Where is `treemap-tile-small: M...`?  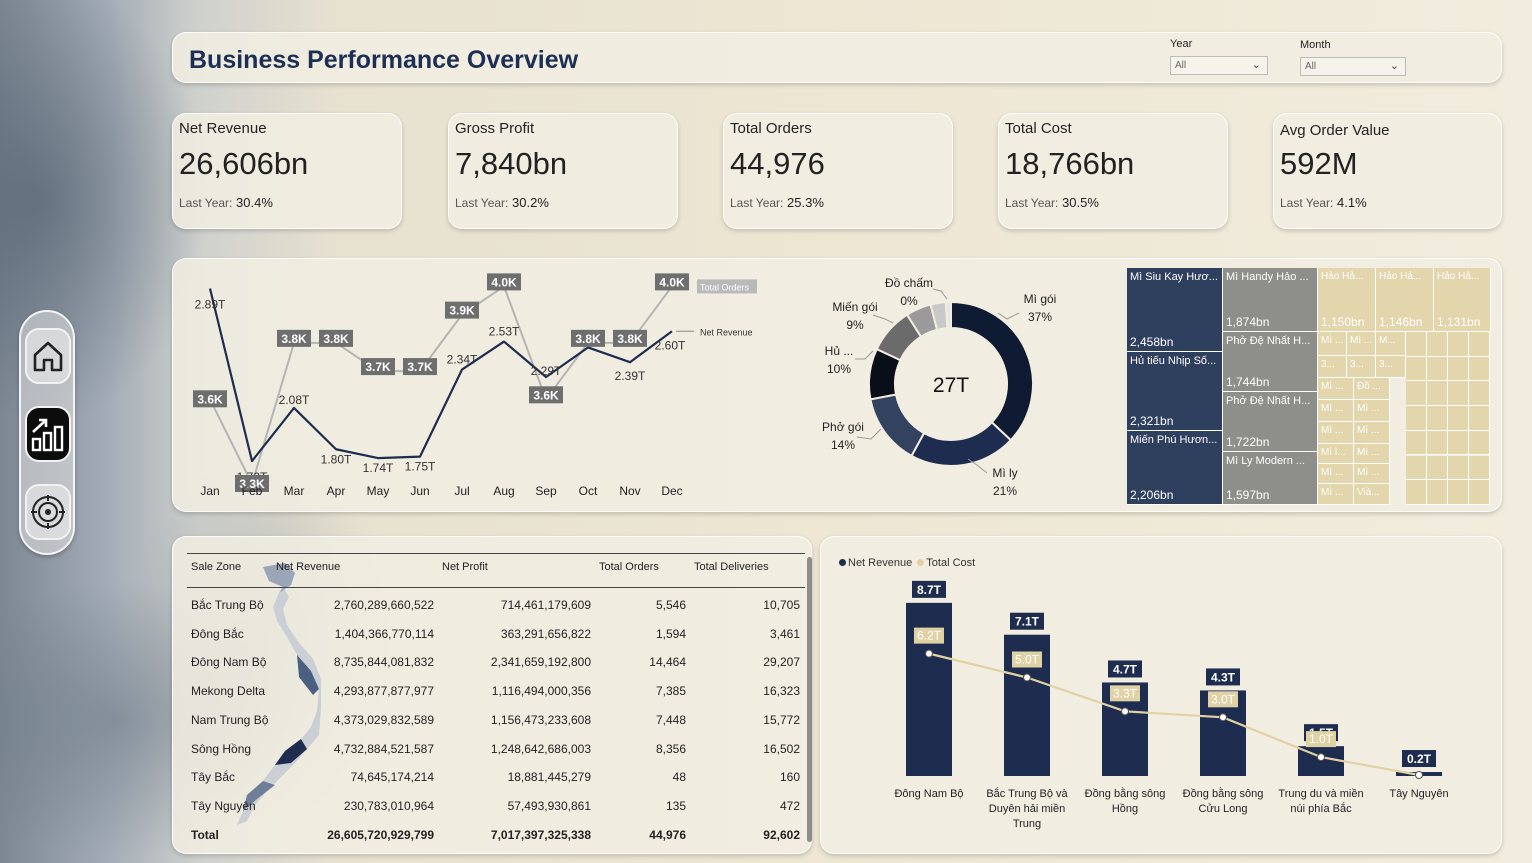 treemap-tile-small: M... is located at coordinates (1391, 344).